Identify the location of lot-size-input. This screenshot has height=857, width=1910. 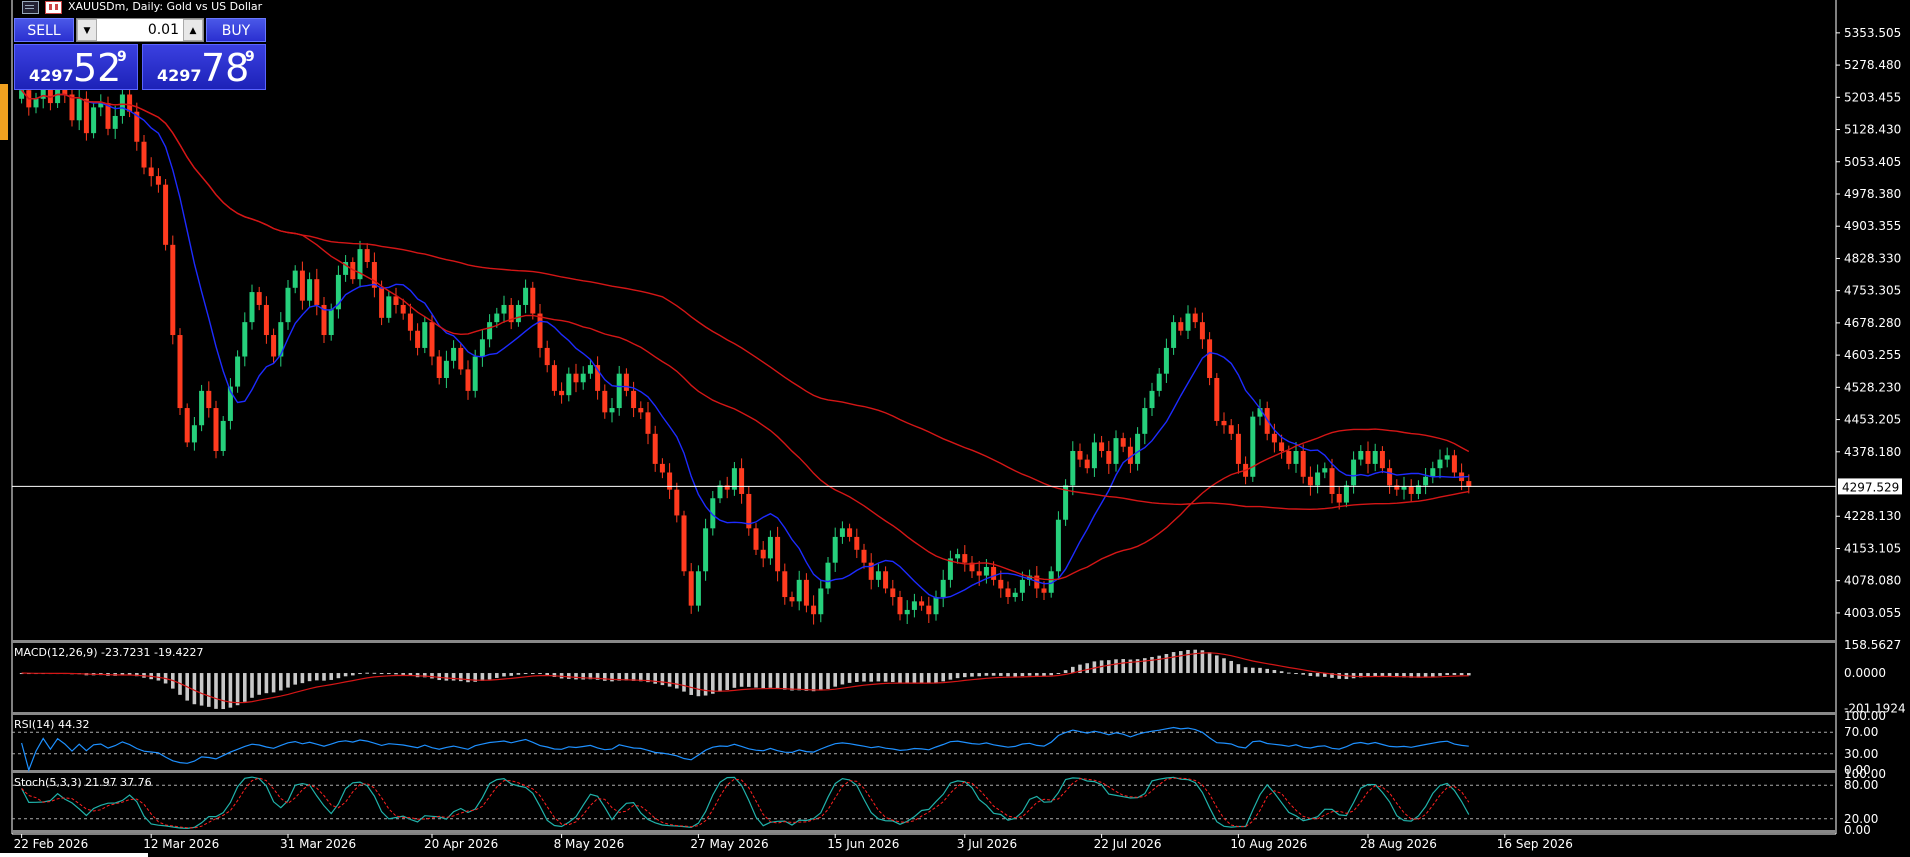
(140, 30).